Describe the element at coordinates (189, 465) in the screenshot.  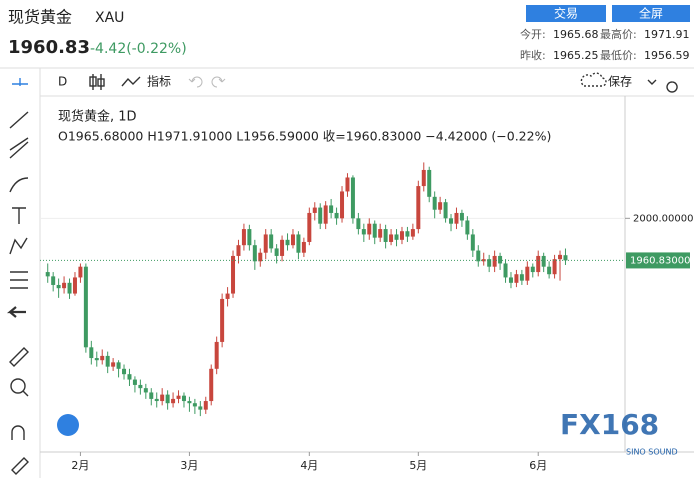
I see `x-tick-label: 3月` at that location.